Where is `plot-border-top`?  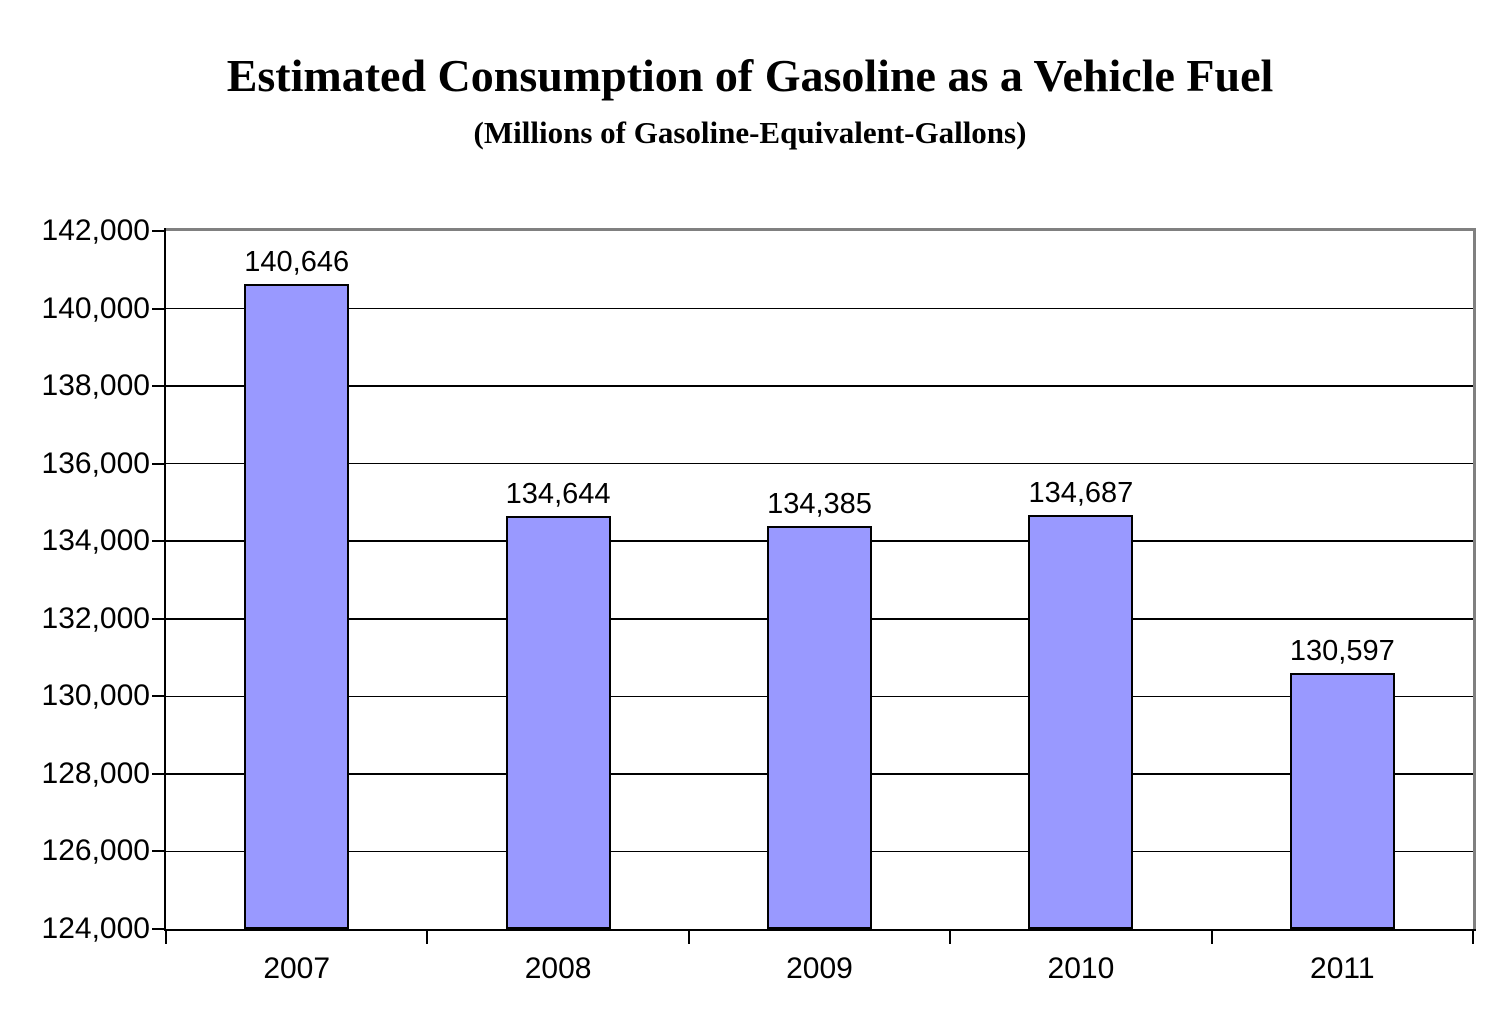 plot-border-top is located at coordinates (821, 229).